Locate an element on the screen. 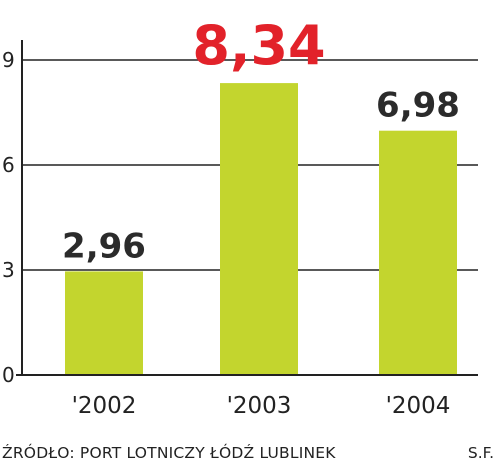 This screenshot has width=500, height=470. y-tick-label-0: 0 is located at coordinates (8, 375).